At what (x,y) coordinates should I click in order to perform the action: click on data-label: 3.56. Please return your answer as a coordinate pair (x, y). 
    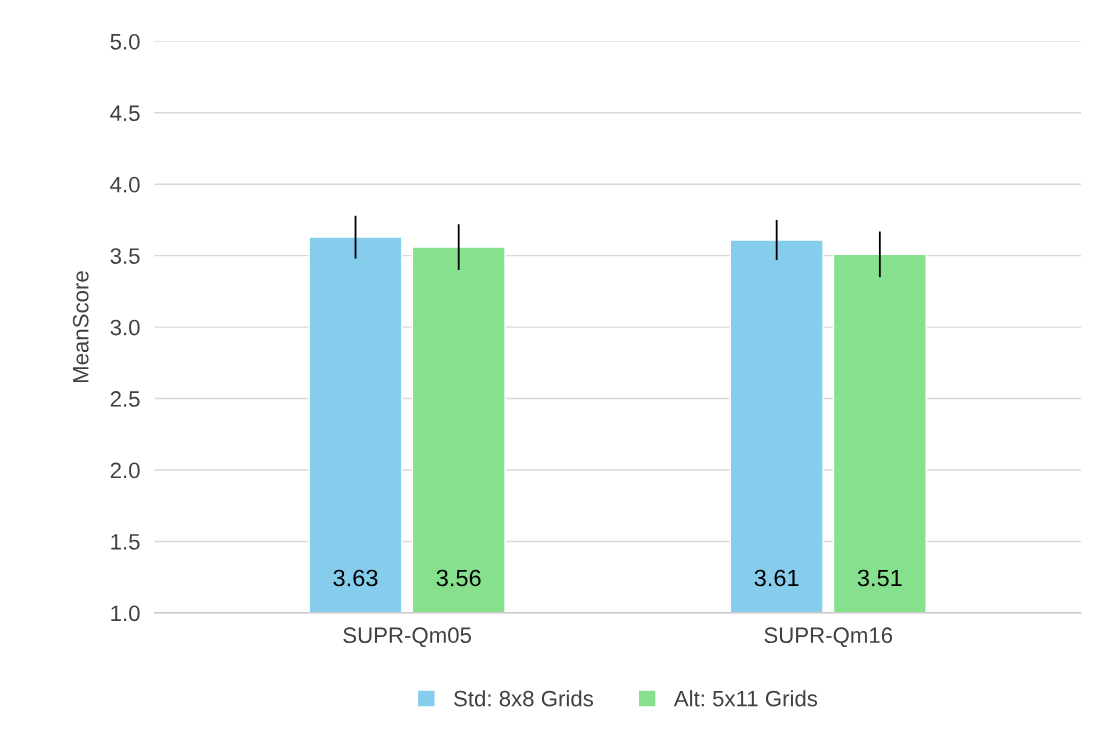
    Looking at the image, I should click on (458, 578).